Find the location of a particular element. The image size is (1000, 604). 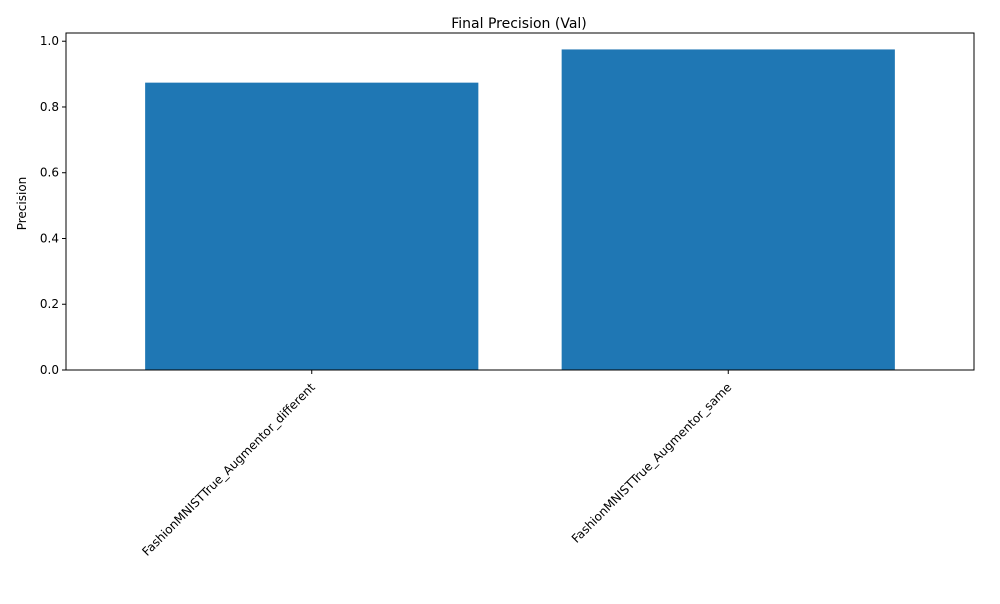

y-ticks-layer: 0.0 0.2 0.4 0.6 0.8 1.0 is located at coordinates (53, 205).